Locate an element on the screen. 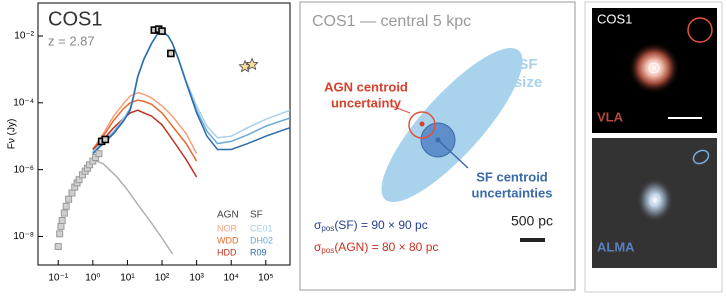 The image size is (727, 297). agn-centroid-circle is located at coordinates (422, 125).